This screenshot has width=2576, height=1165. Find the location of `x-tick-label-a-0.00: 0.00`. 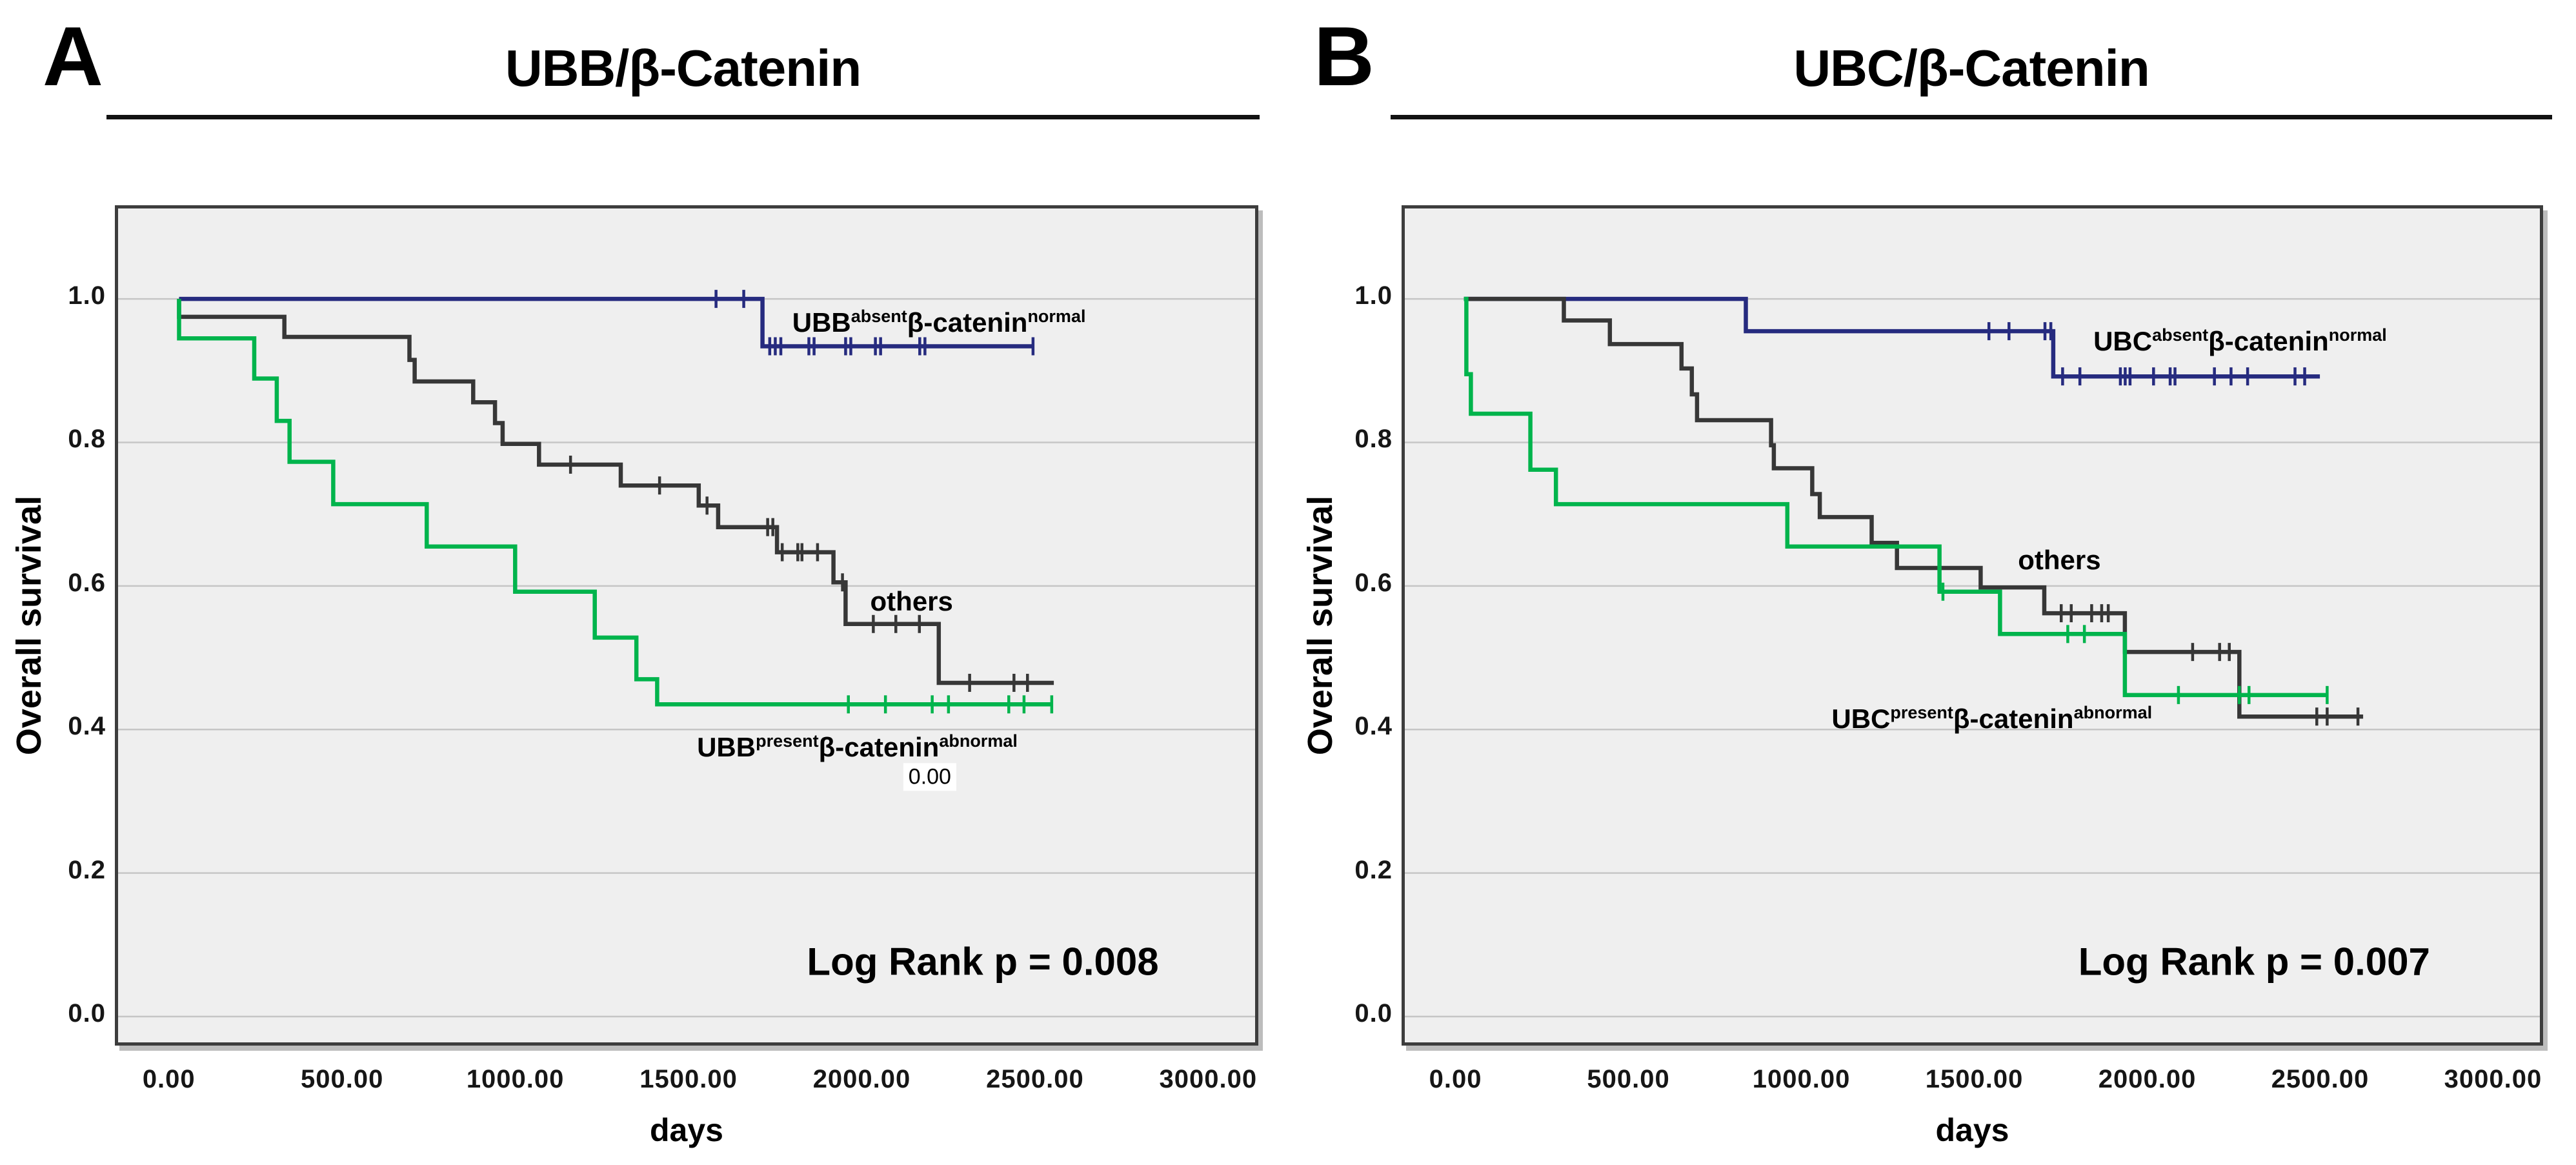

x-tick-label-a-0.00: 0.00 is located at coordinates (169, 1079).